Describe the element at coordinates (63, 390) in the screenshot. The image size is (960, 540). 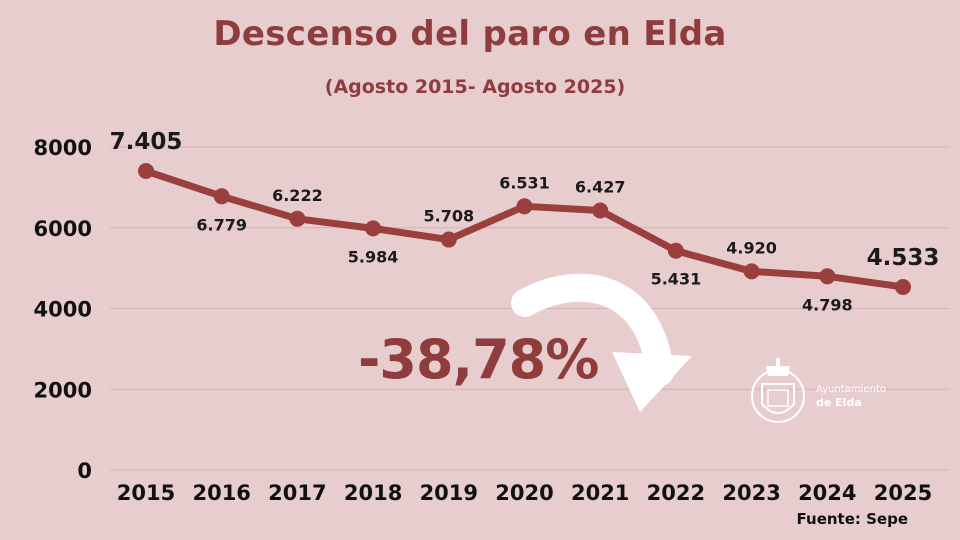
I see `y-tick-label: 2000` at that location.